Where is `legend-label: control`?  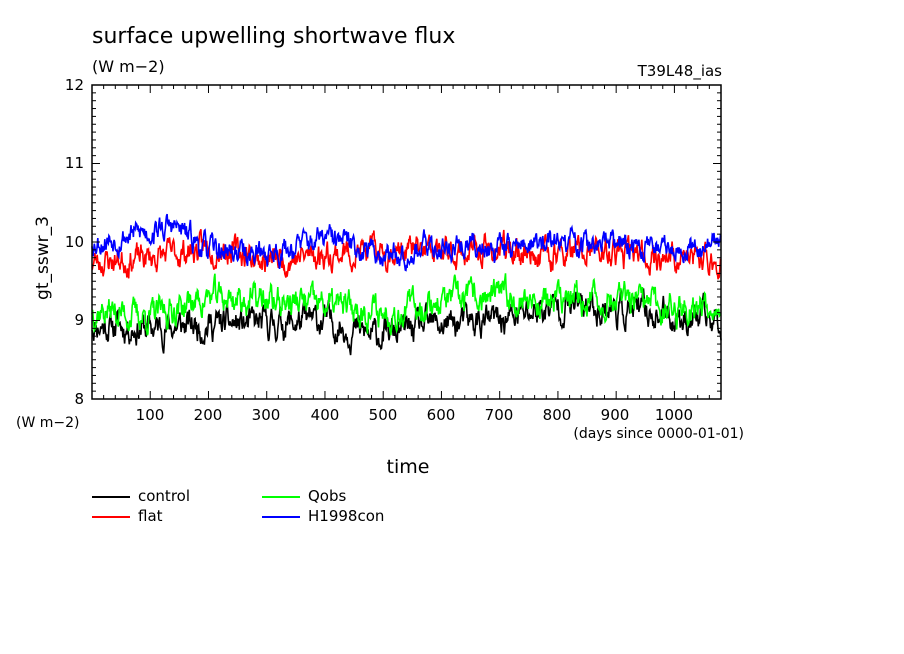 legend-label: control is located at coordinates (164, 496).